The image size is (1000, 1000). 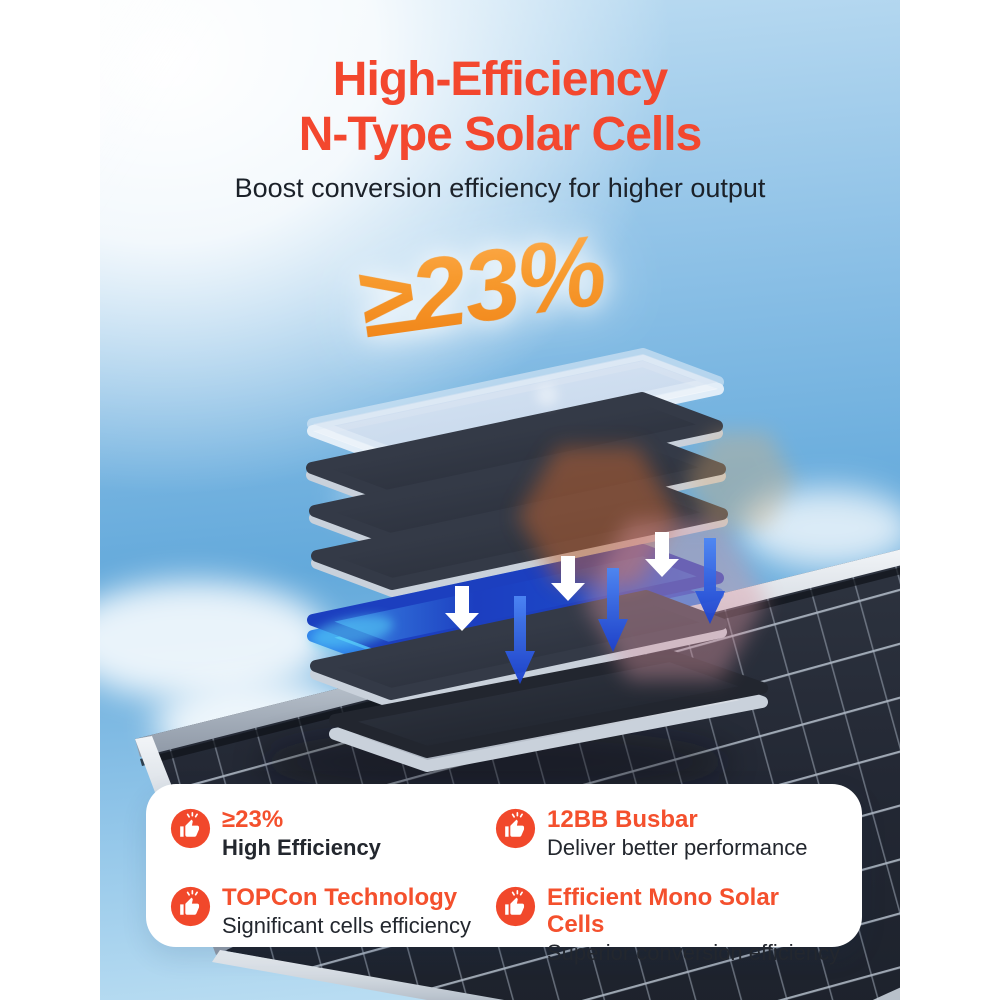 I want to click on feature-title: TOPCon Technology, so click(x=340, y=897).